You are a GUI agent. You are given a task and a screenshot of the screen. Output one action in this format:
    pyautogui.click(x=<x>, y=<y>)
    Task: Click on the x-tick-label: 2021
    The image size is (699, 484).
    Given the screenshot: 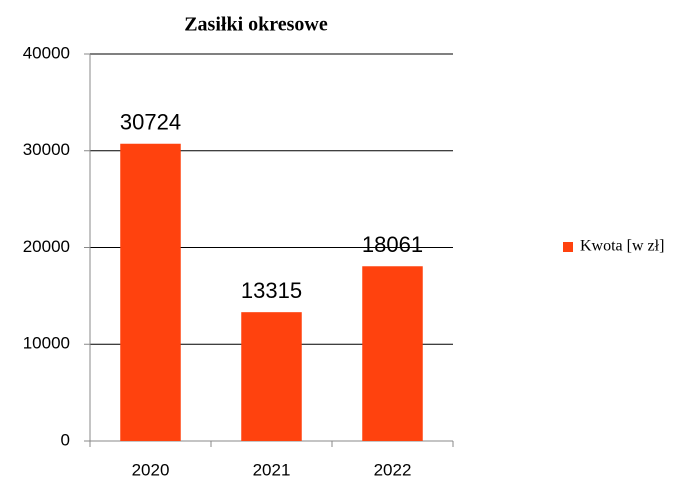 What is the action you would take?
    pyautogui.click(x=272, y=469)
    